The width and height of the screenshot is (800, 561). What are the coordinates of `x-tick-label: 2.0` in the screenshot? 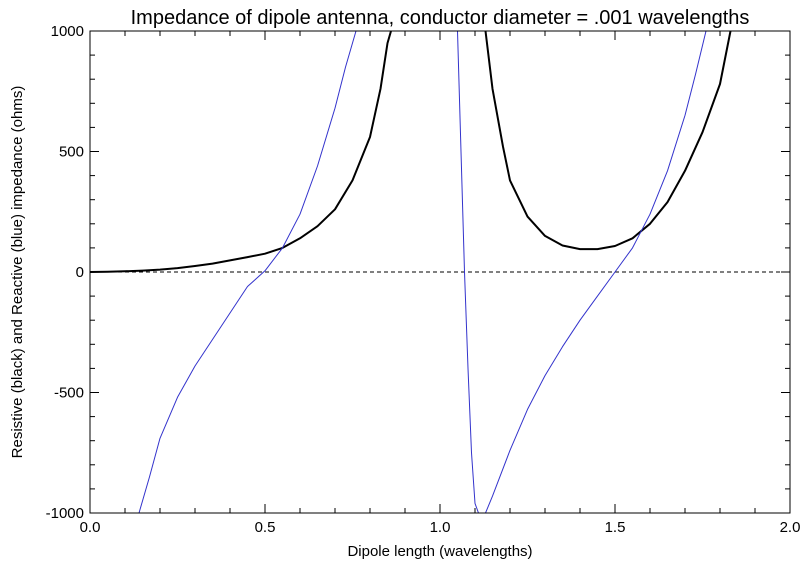 It's located at (790, 527).